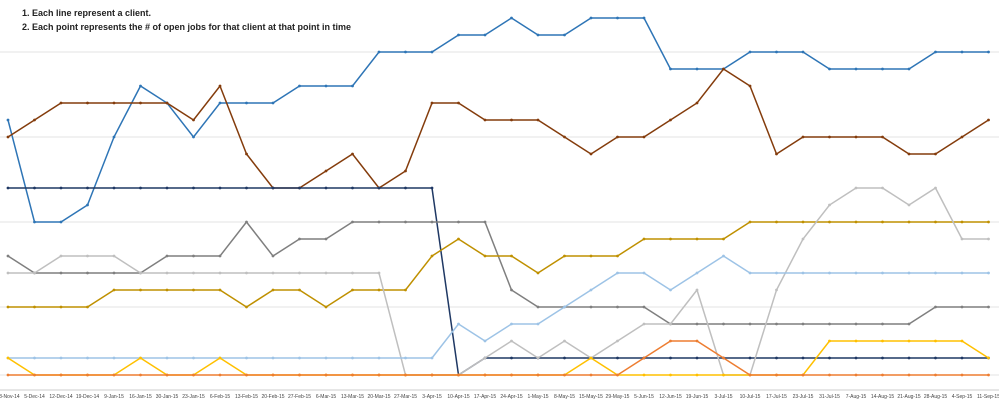 This screenshot has height=415, width=999. What do you see at coordinates (167, 397) in the screenshot?
I see `x-tick-label: 30-Jan-15` at bounding box center [167, 397].